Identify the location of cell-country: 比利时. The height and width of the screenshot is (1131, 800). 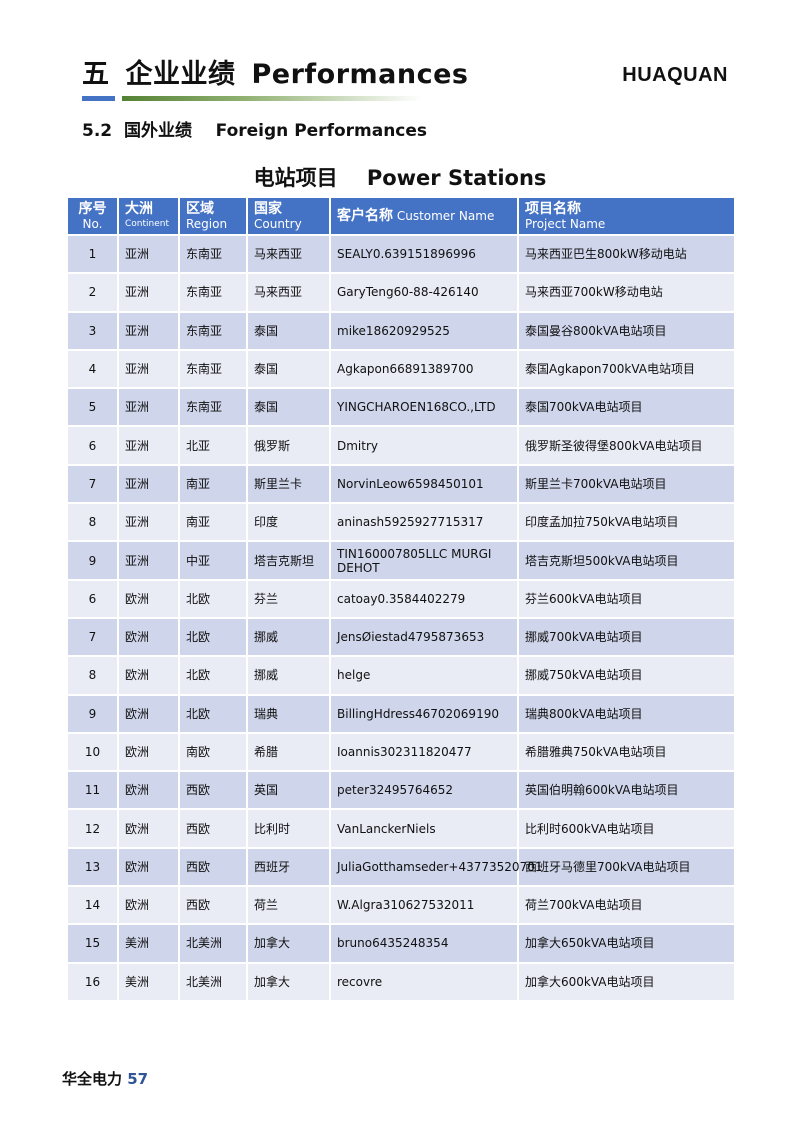
(288, 828).